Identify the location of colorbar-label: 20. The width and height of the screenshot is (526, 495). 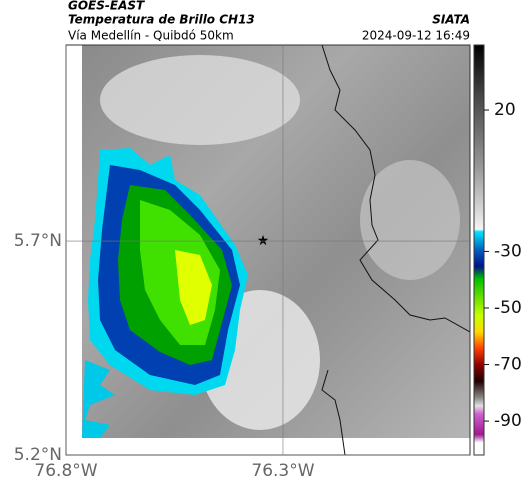
(505, 110).